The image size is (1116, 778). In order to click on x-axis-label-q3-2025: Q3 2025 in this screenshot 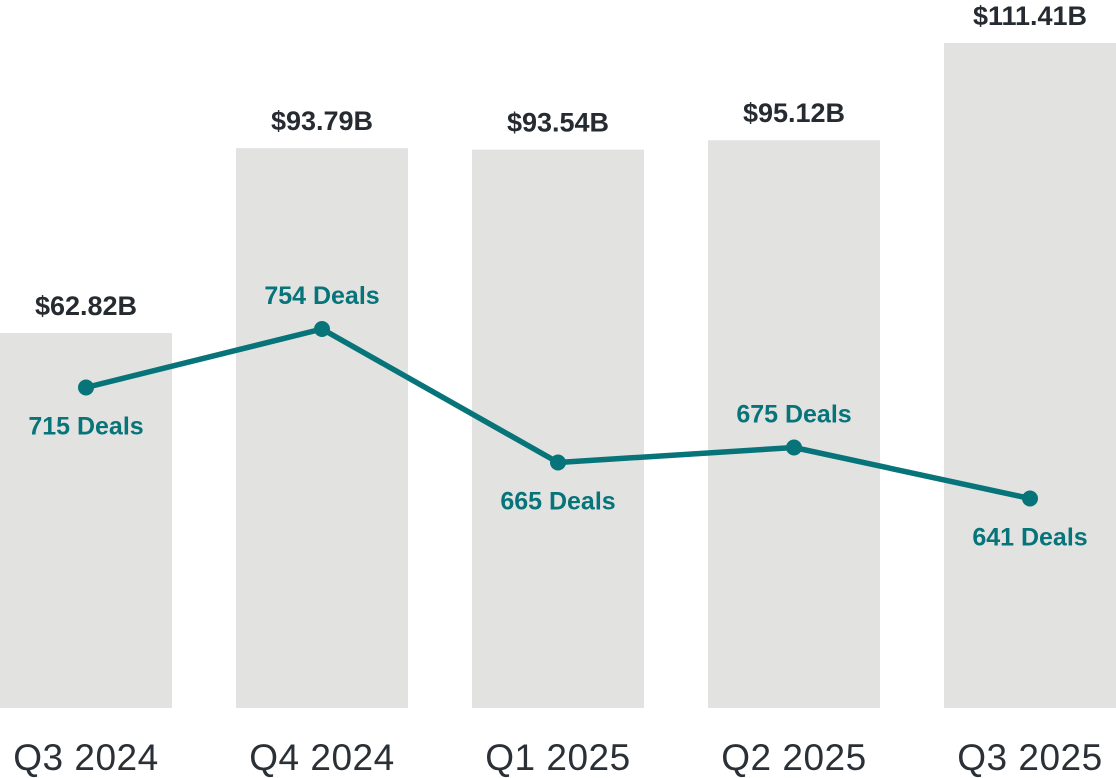, I will do `click(1029, 757)`.